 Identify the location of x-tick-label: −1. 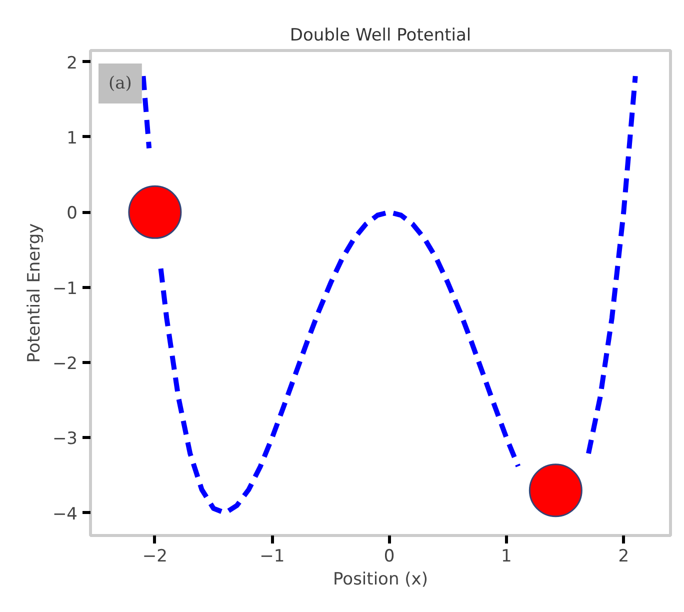
(272, 556).